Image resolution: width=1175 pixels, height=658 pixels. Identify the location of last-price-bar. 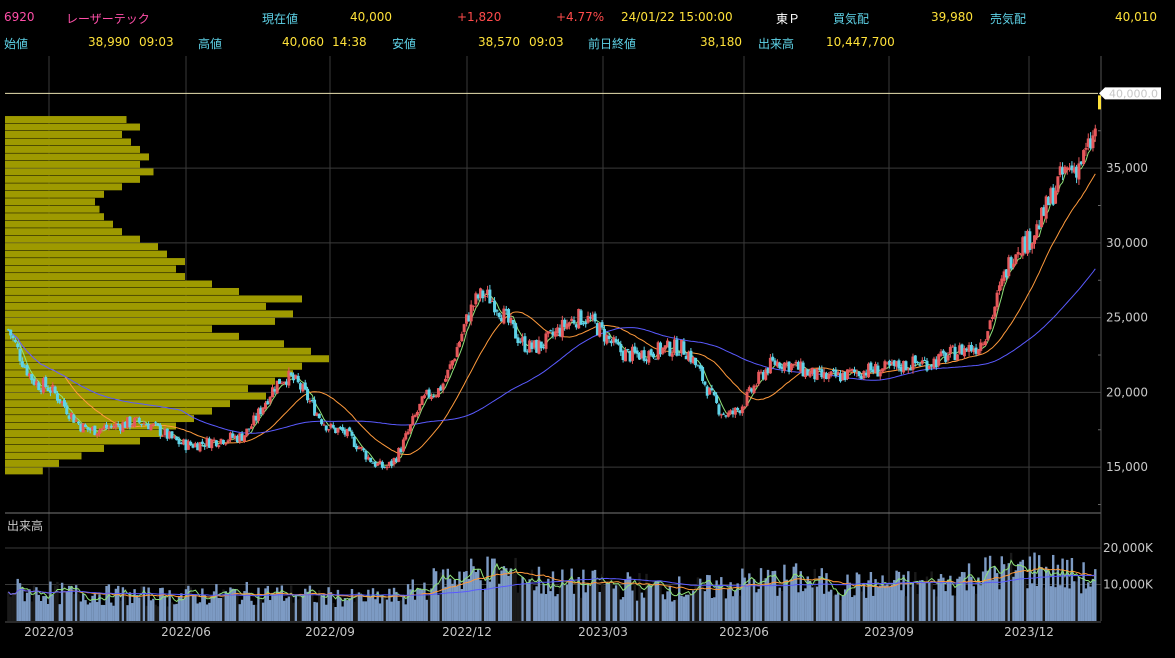
(1099, 102).